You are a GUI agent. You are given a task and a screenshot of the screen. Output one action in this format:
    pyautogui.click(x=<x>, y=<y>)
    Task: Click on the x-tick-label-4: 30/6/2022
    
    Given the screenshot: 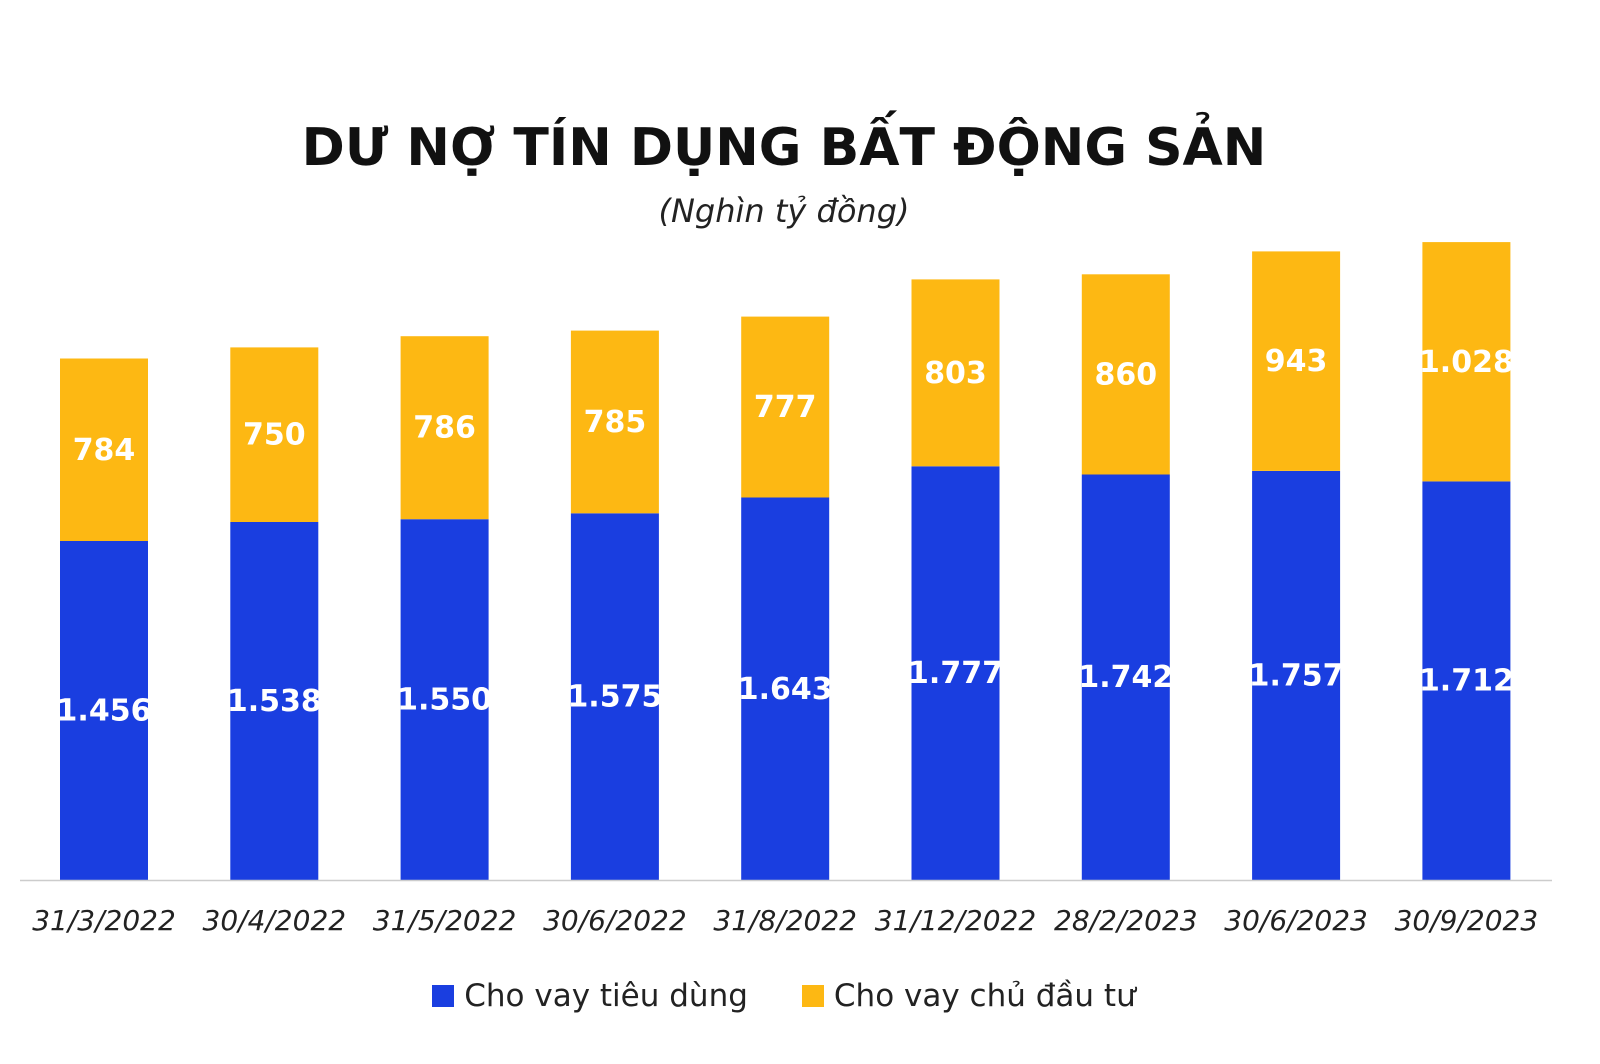 What is the action you would take?
    pyautogui.click(x=615, y=920)
    